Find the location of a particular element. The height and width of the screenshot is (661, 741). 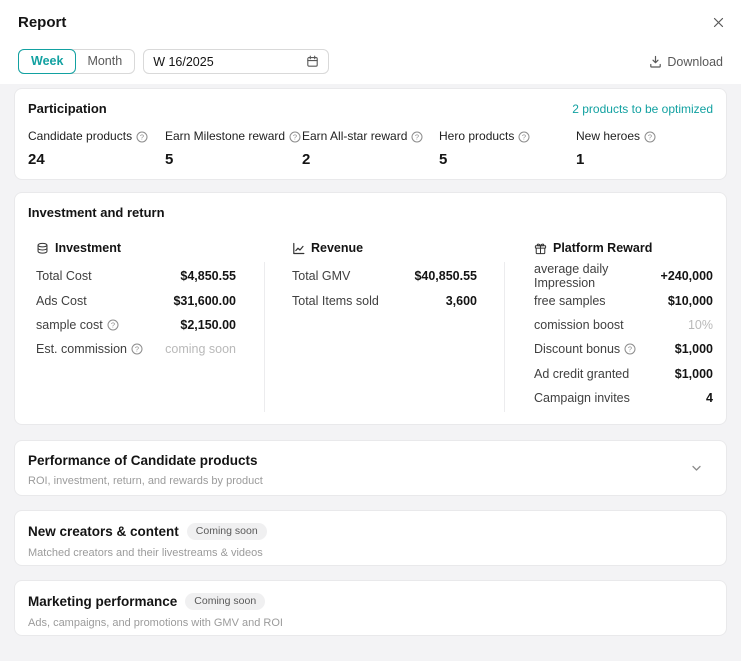

metric-value: 1 is located at coordinates (580, 159).